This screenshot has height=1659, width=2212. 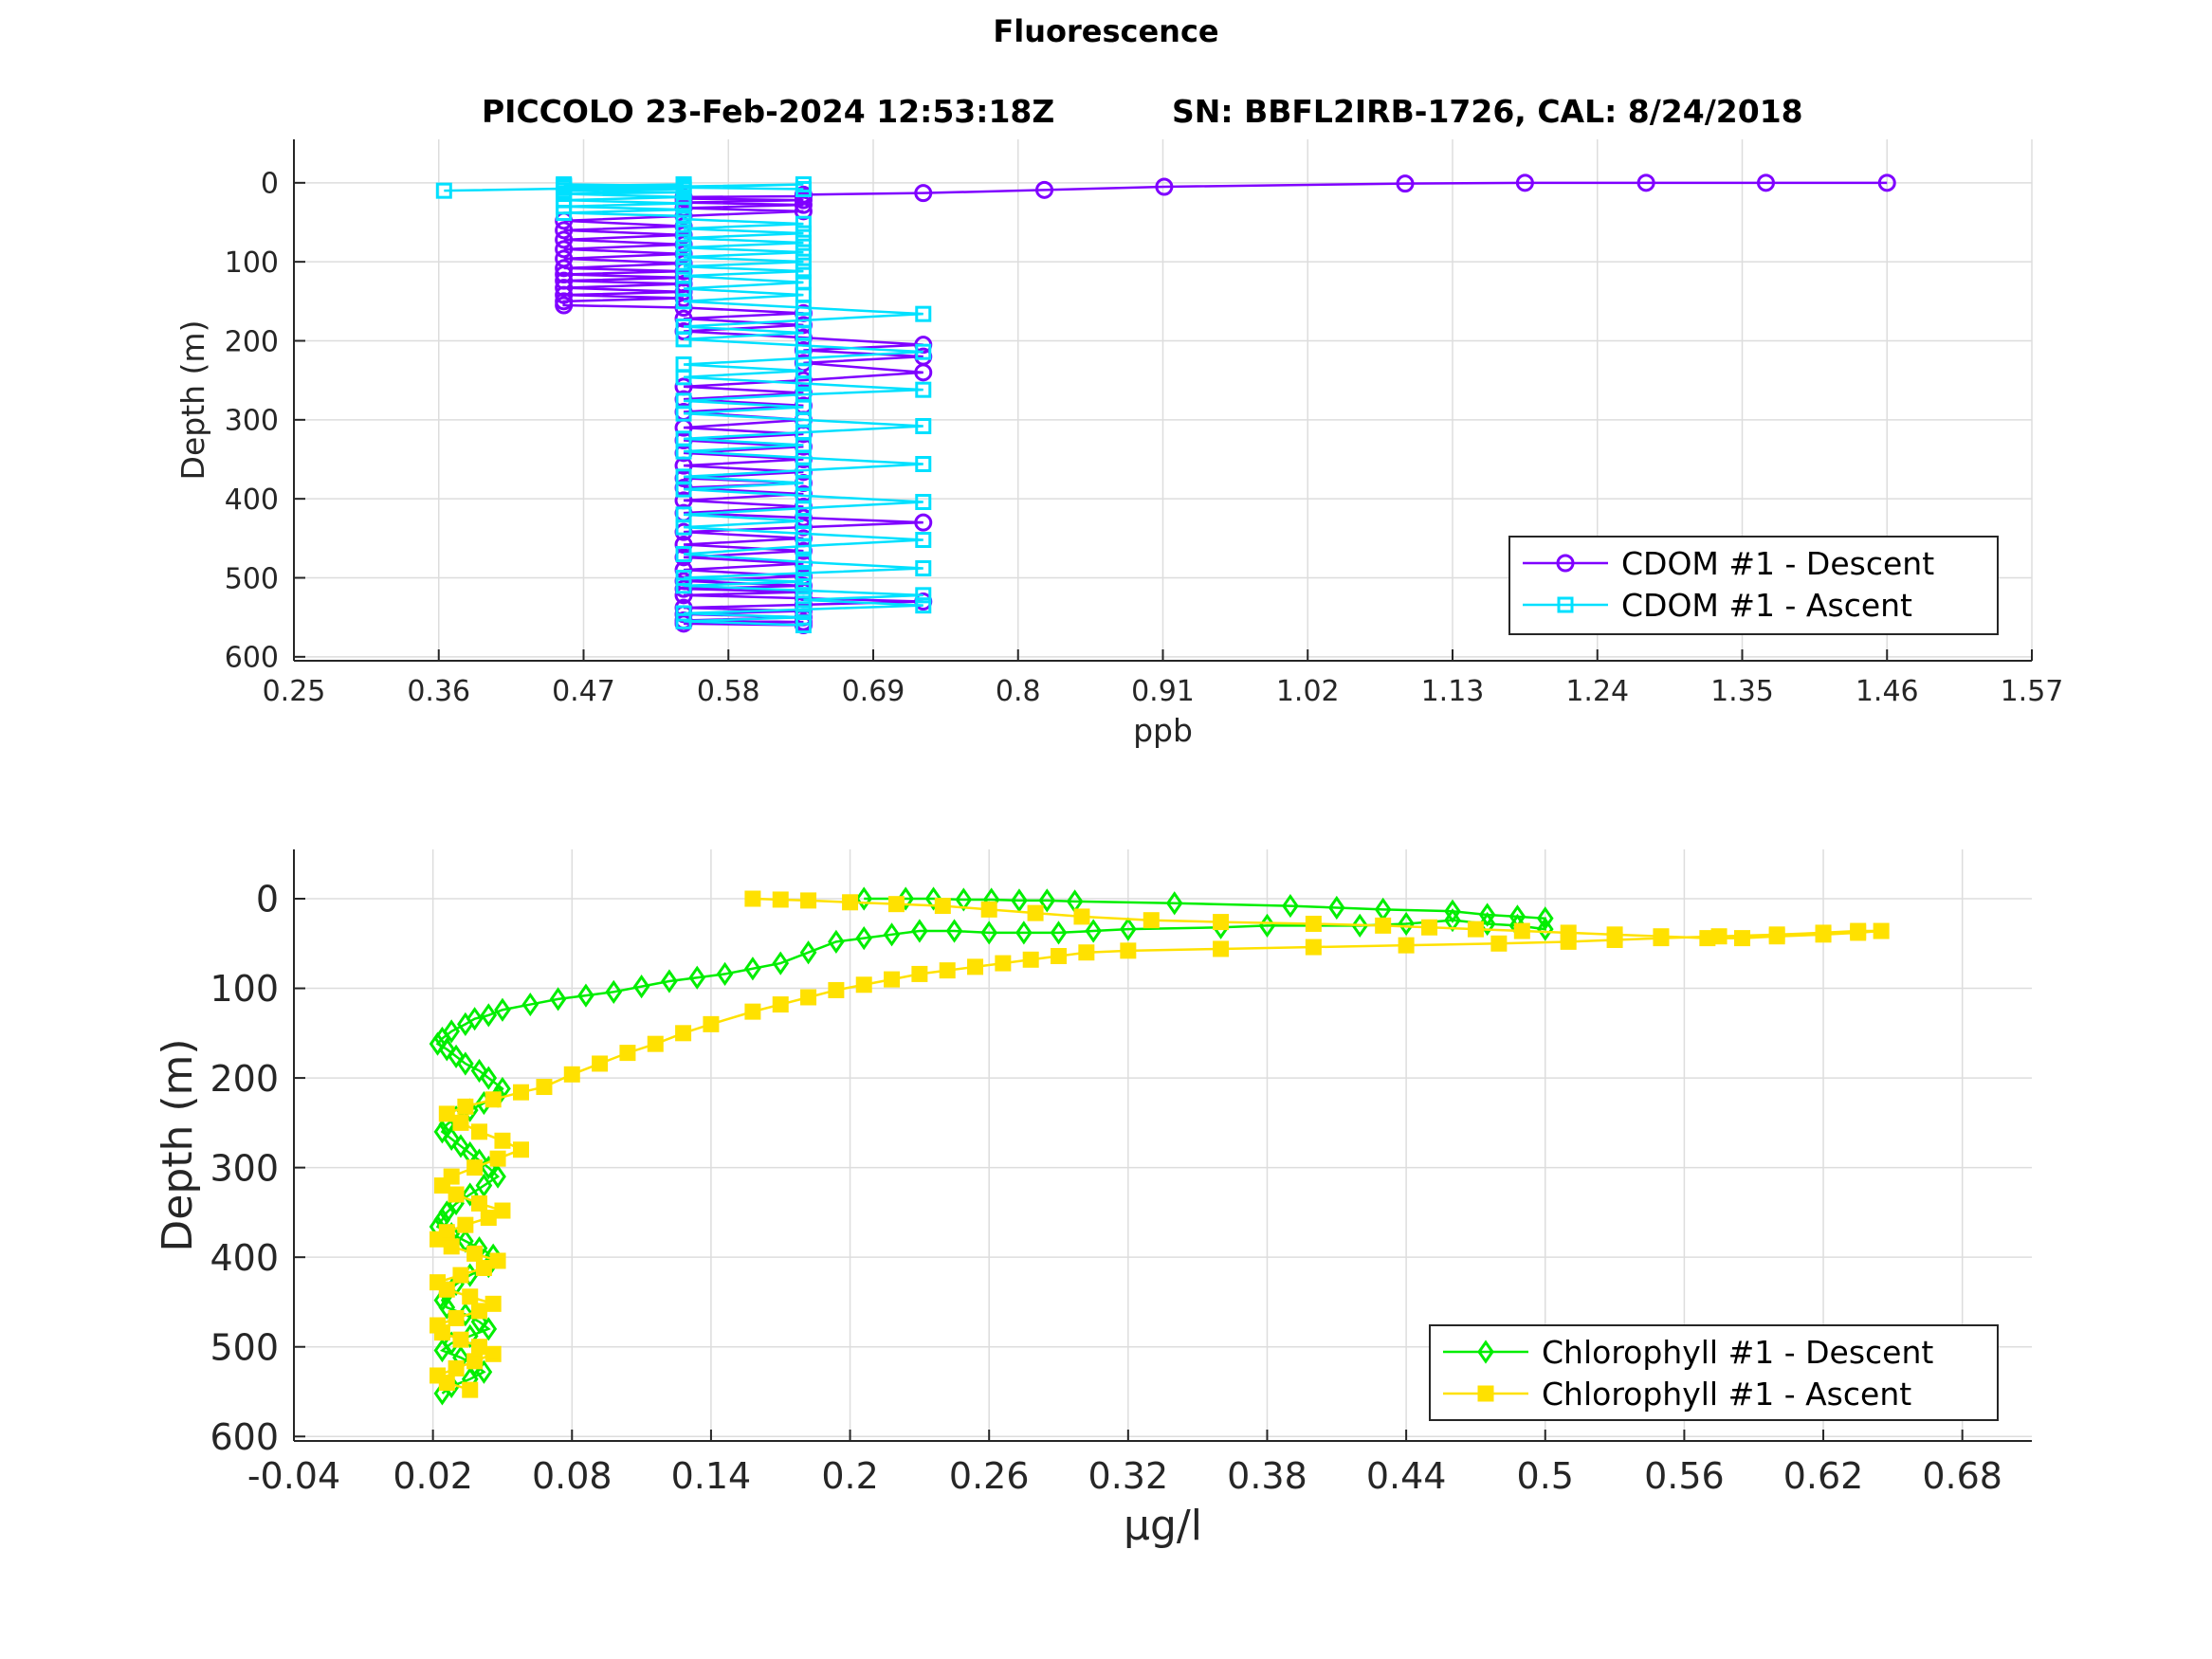 I want to click on legend: CDOM #1 - Descent CDOM #1 - Ascent, so click(x=1753, y=585).